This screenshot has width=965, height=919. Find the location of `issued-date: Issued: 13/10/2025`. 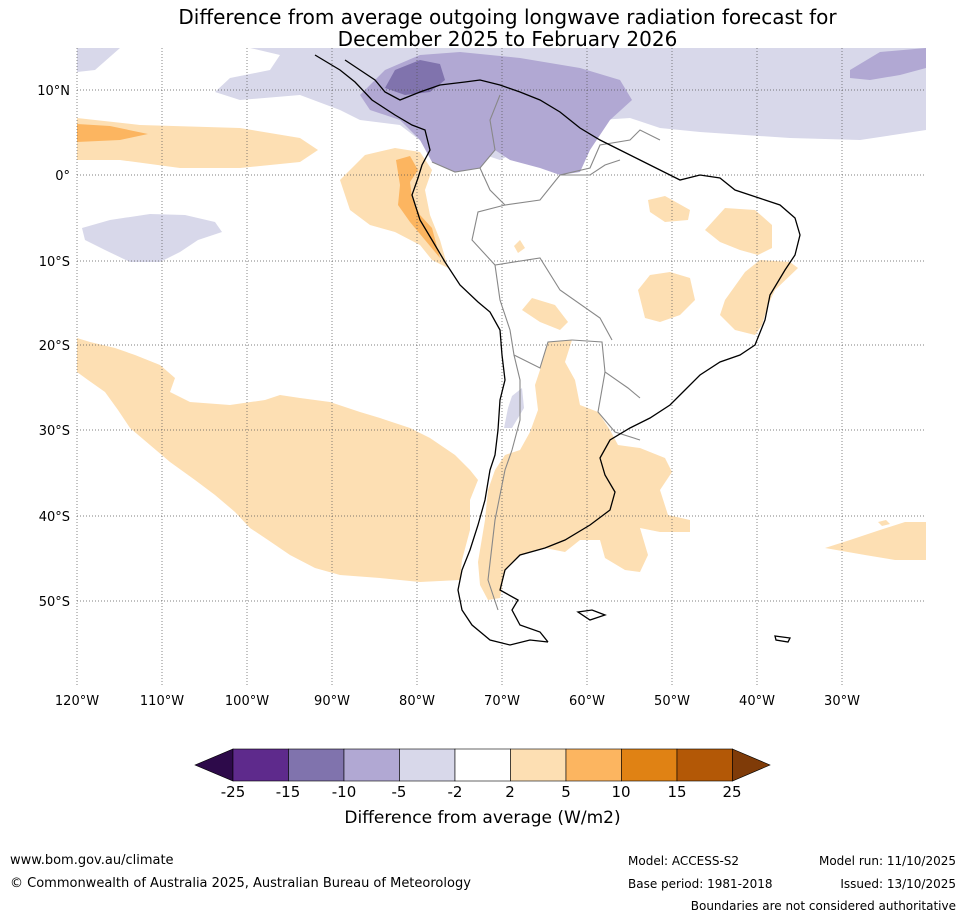

issued-date: Issued: 13/10/2025 is located at coordinates (898, 884).